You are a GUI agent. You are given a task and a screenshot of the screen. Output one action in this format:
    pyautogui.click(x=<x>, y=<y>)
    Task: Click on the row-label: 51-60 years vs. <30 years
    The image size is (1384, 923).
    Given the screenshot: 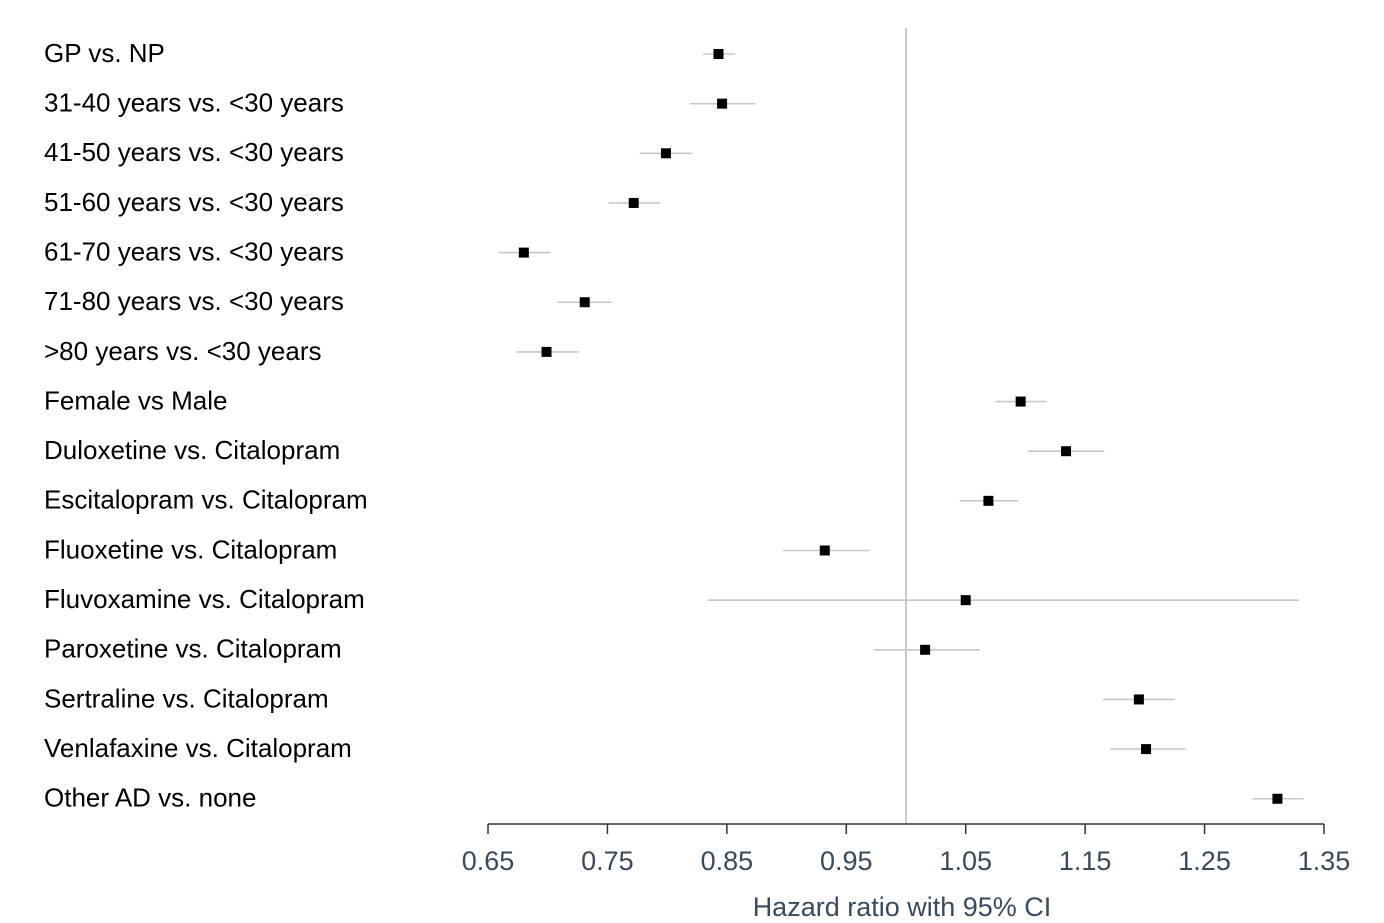 What is the action you would take?
    pyautogui.click(x=194, y=202)
    